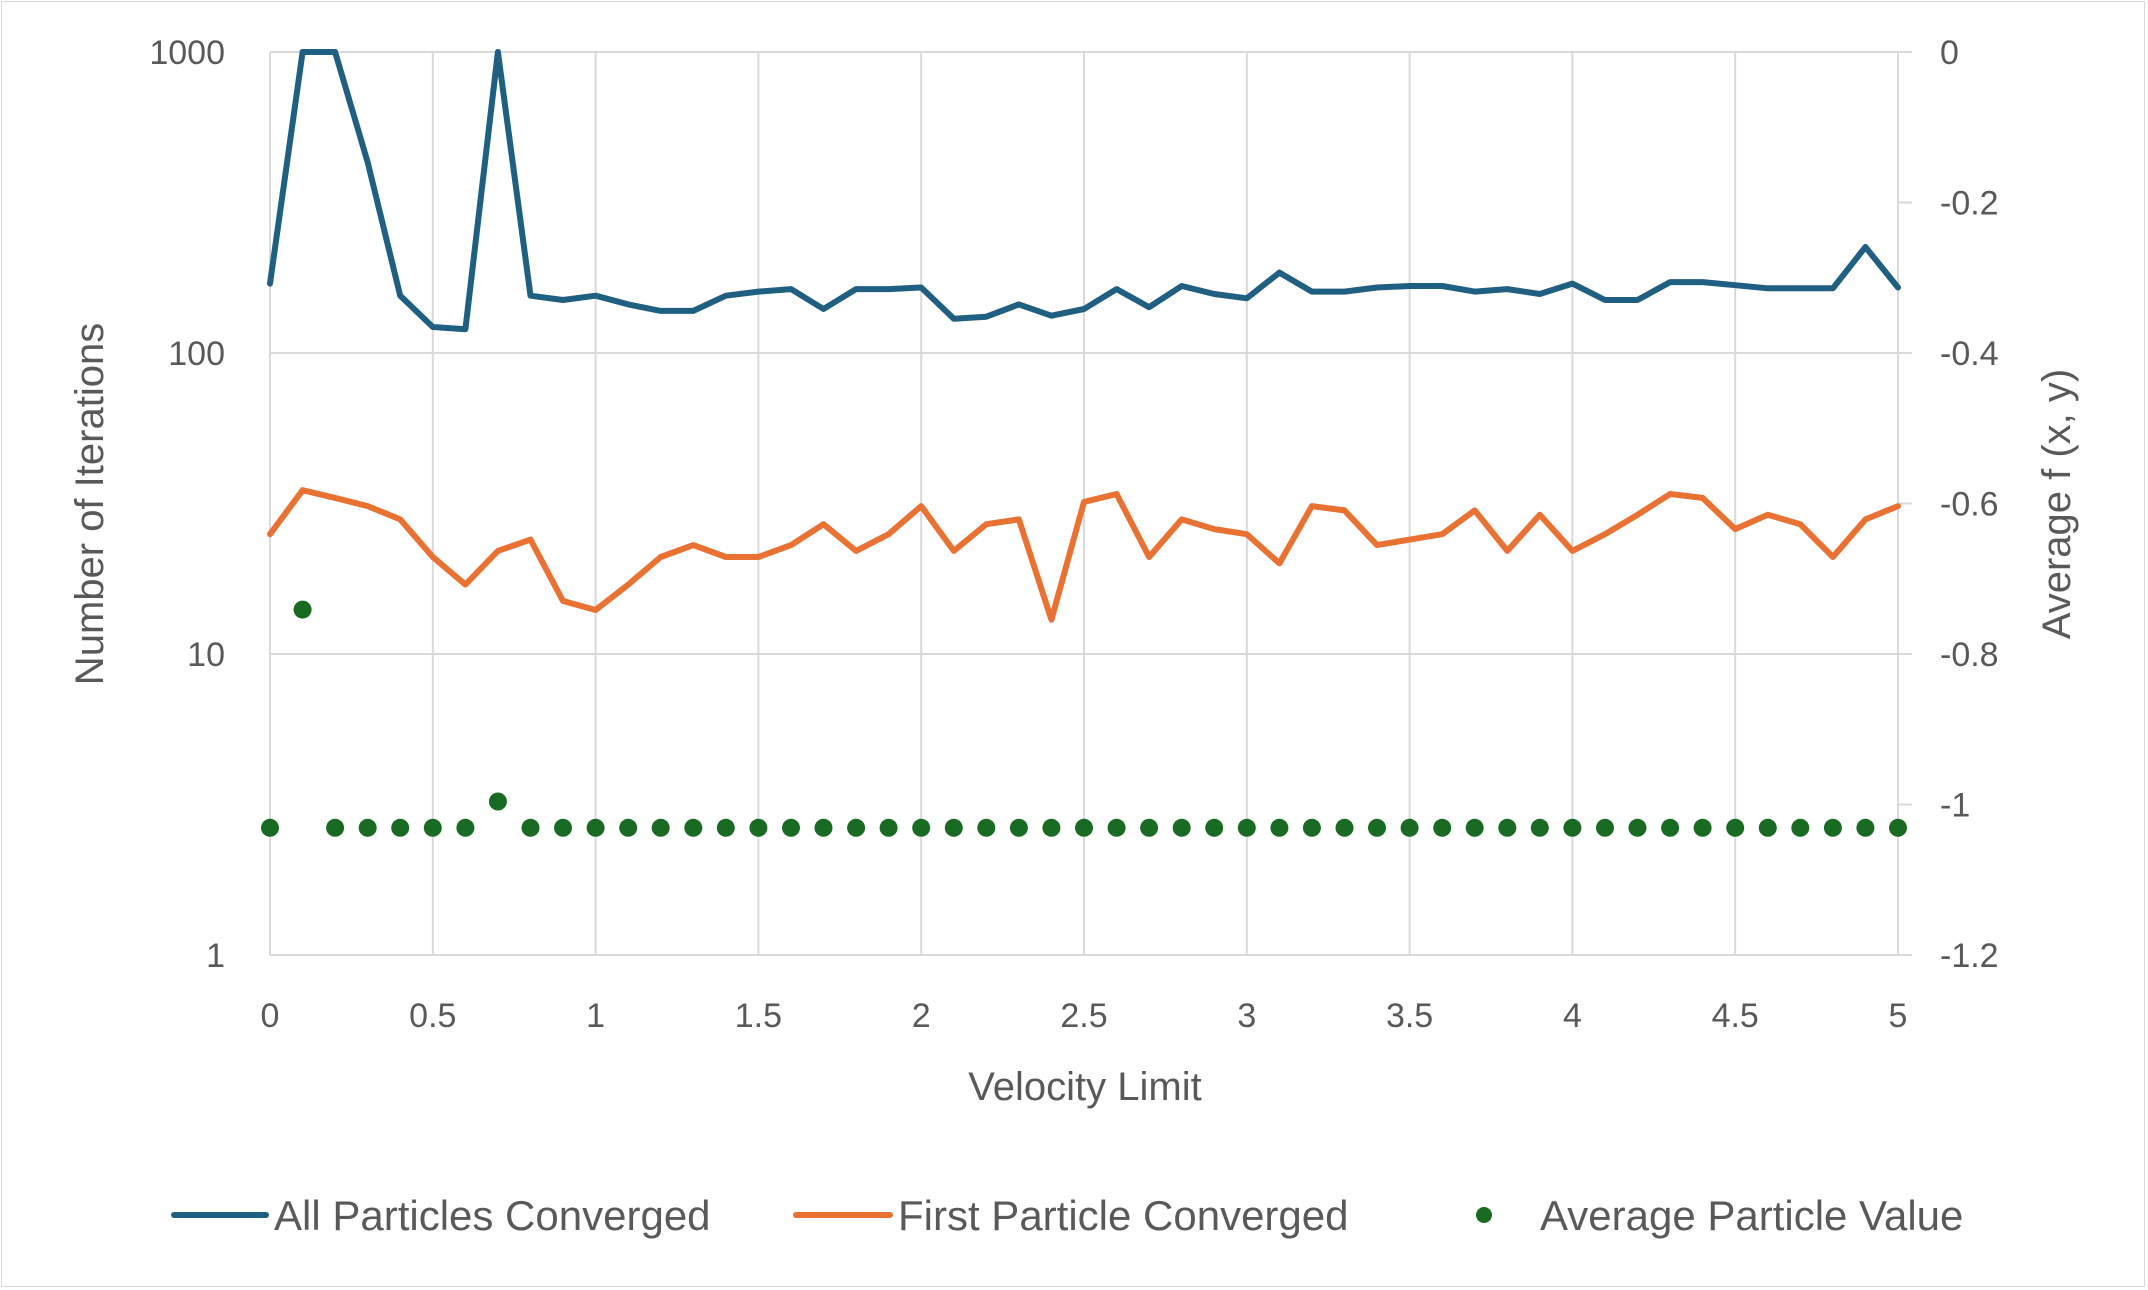  Describe the element at coordinates (492, 1215) in the screenshot. I see `legend-label-all-particles: All Particles Converged` at that location.